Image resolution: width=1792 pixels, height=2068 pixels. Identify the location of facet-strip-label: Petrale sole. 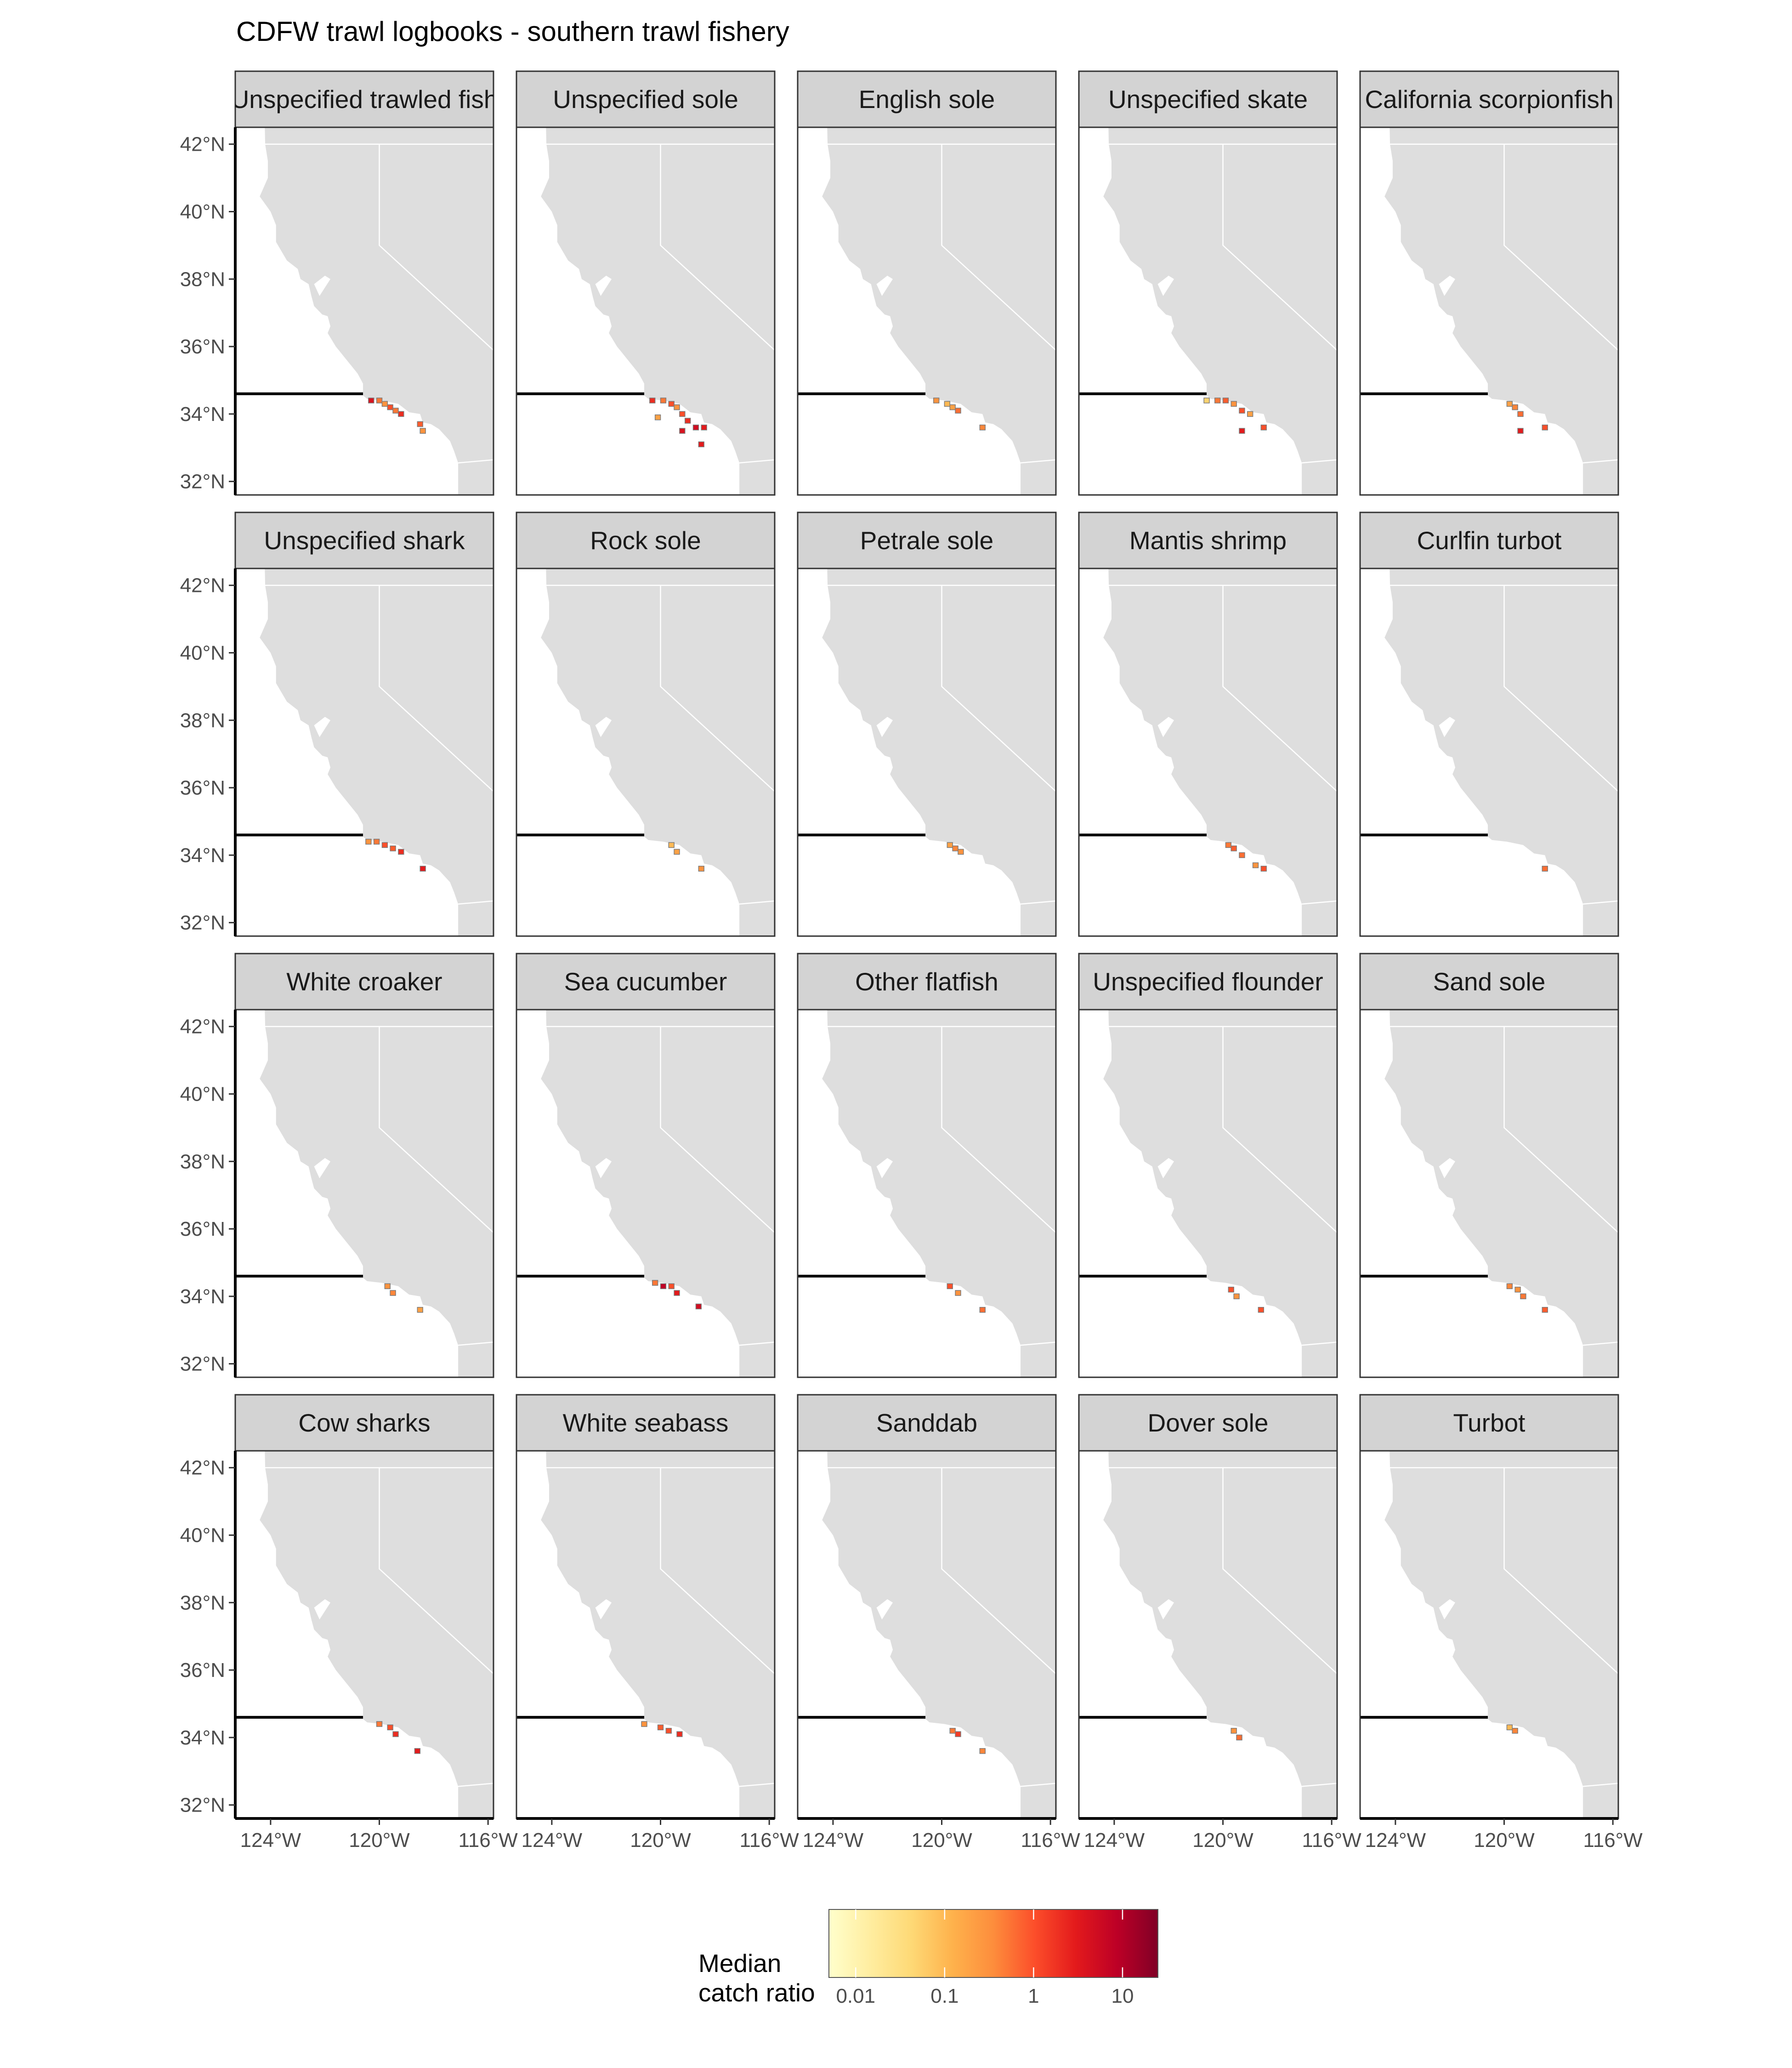
(926, 540).